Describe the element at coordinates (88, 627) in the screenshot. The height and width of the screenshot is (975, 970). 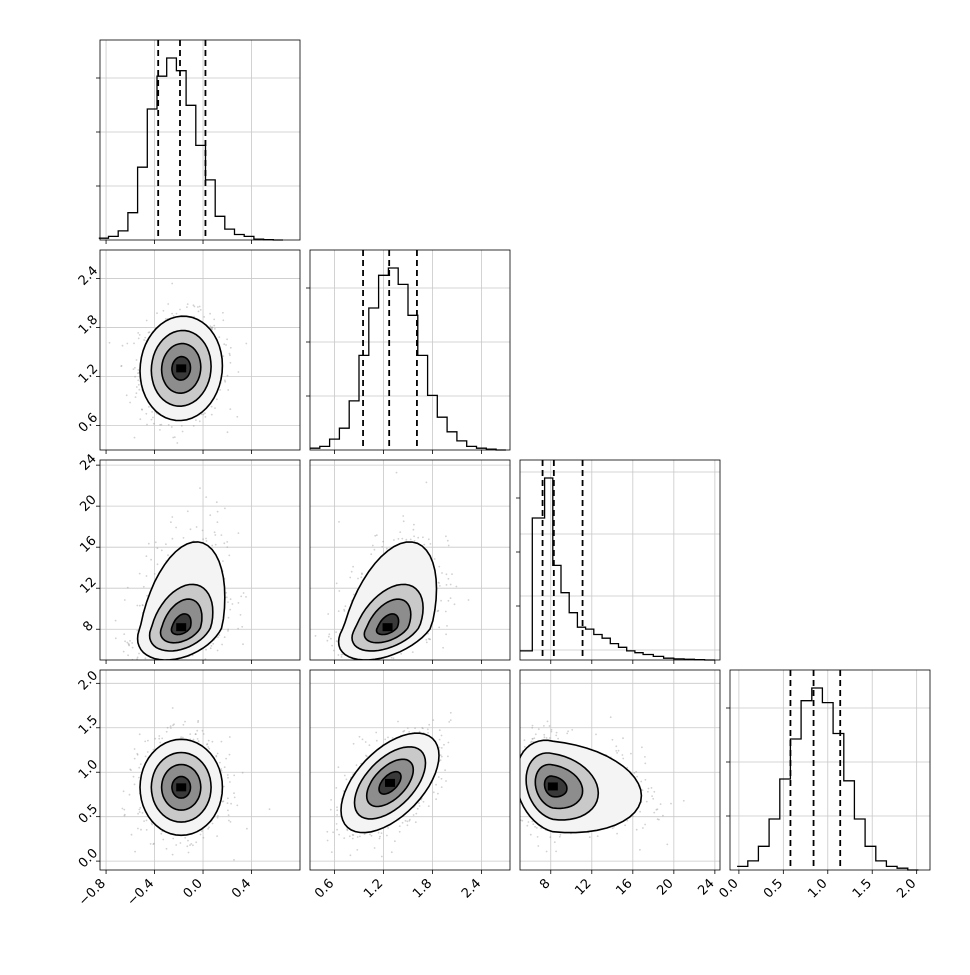
I see `y-tick-label: 8` at that location.